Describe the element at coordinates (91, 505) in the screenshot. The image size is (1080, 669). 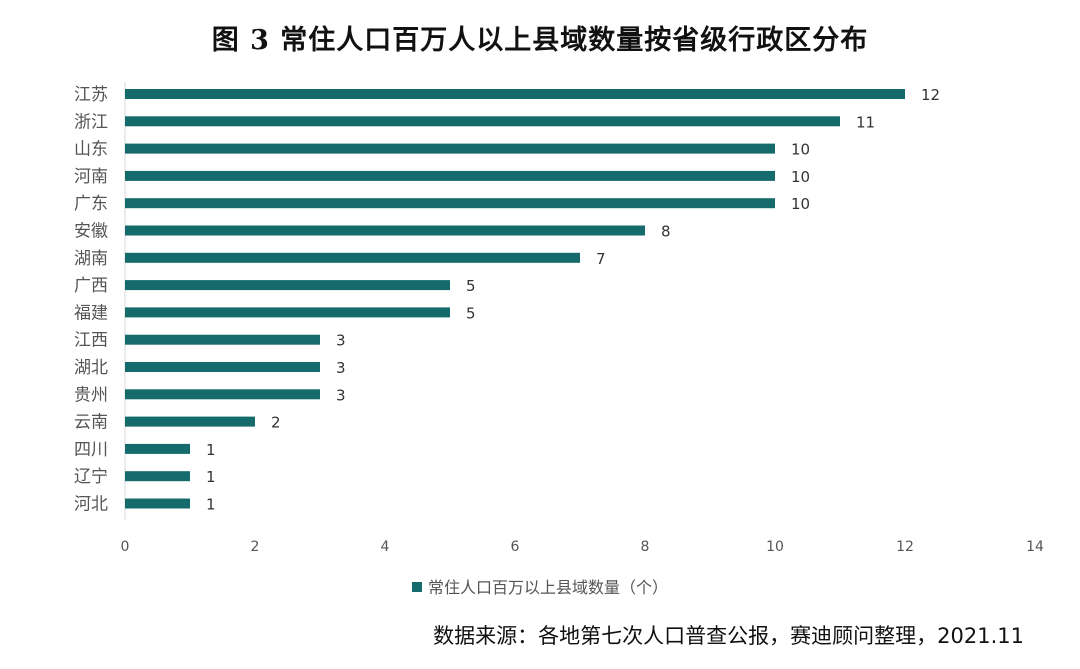
I see `category-label: 河北` at that location.